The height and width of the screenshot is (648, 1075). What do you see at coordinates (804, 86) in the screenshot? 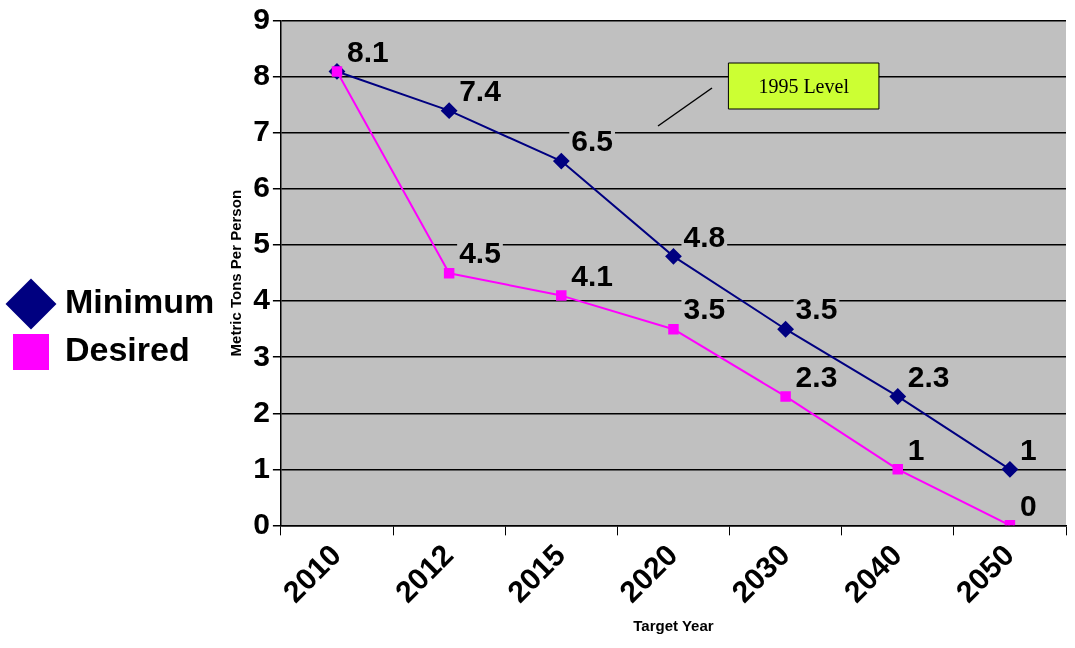
I see `annotation: 1995 Level` at bounding box center [804, 86].